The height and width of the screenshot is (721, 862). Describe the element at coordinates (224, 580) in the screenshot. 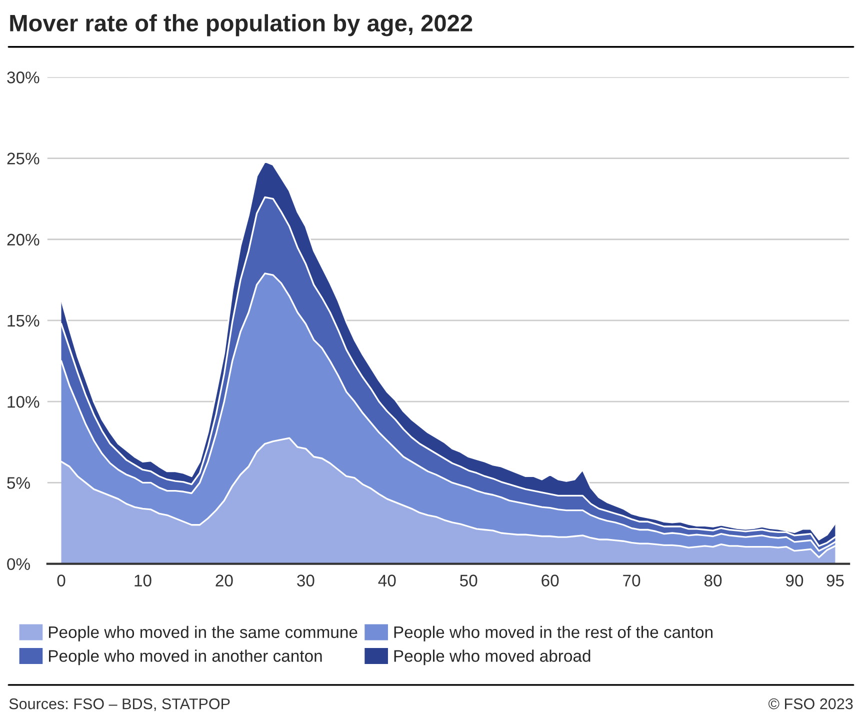

I see `x-tick-label: 20` at that location.